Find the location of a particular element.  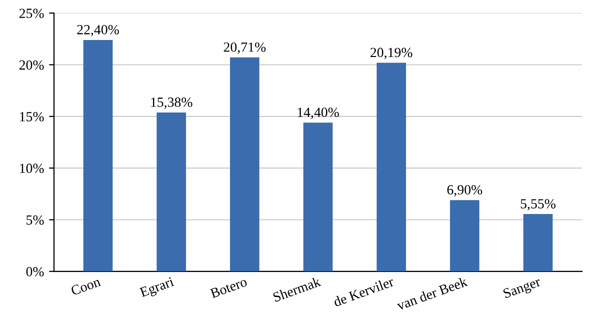

data-label: 15,38% is located at coordinates (171, 103).